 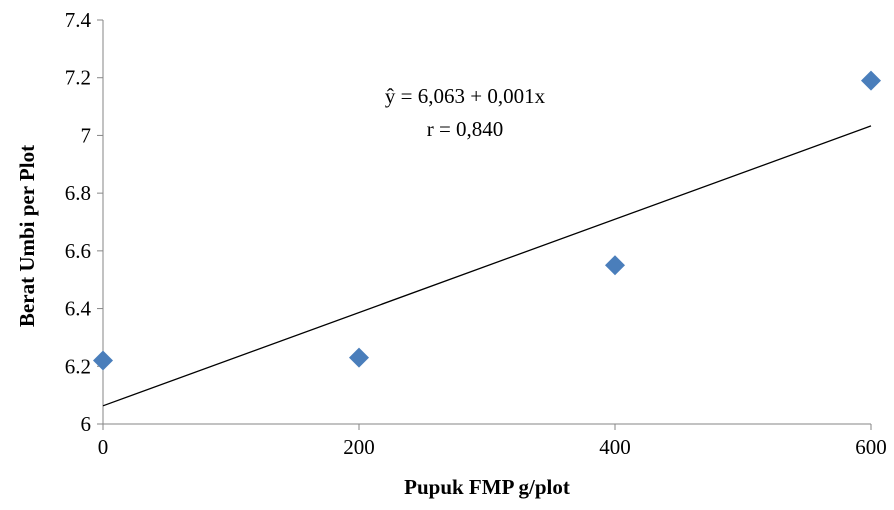 I want to click on y-tick-label: 6.2, so click(x=78, y=366).